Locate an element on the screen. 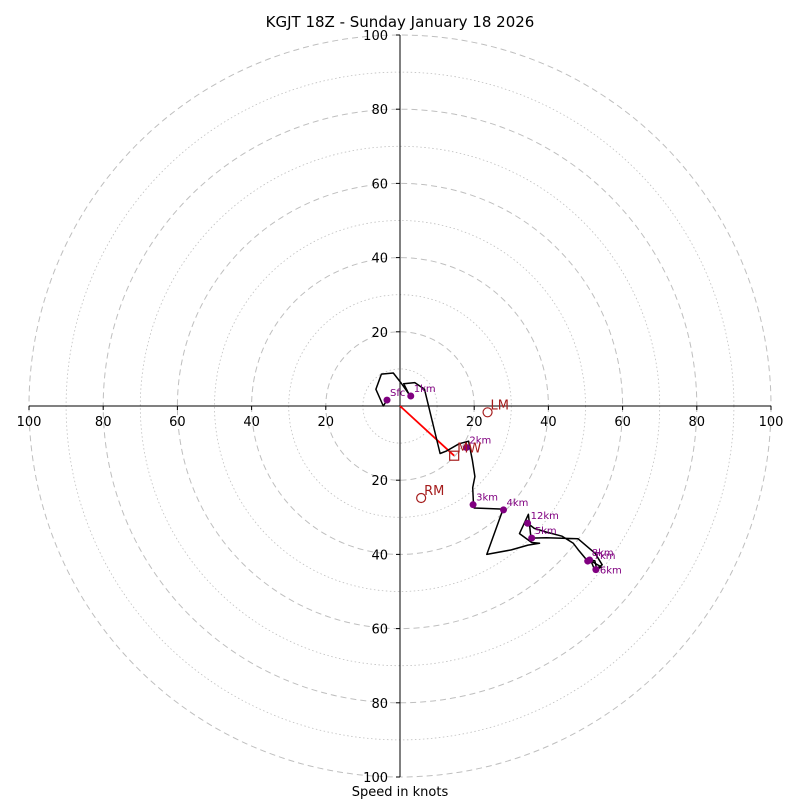  storm-motion-markers: LM RM MW is located at coordinates (462, 451).